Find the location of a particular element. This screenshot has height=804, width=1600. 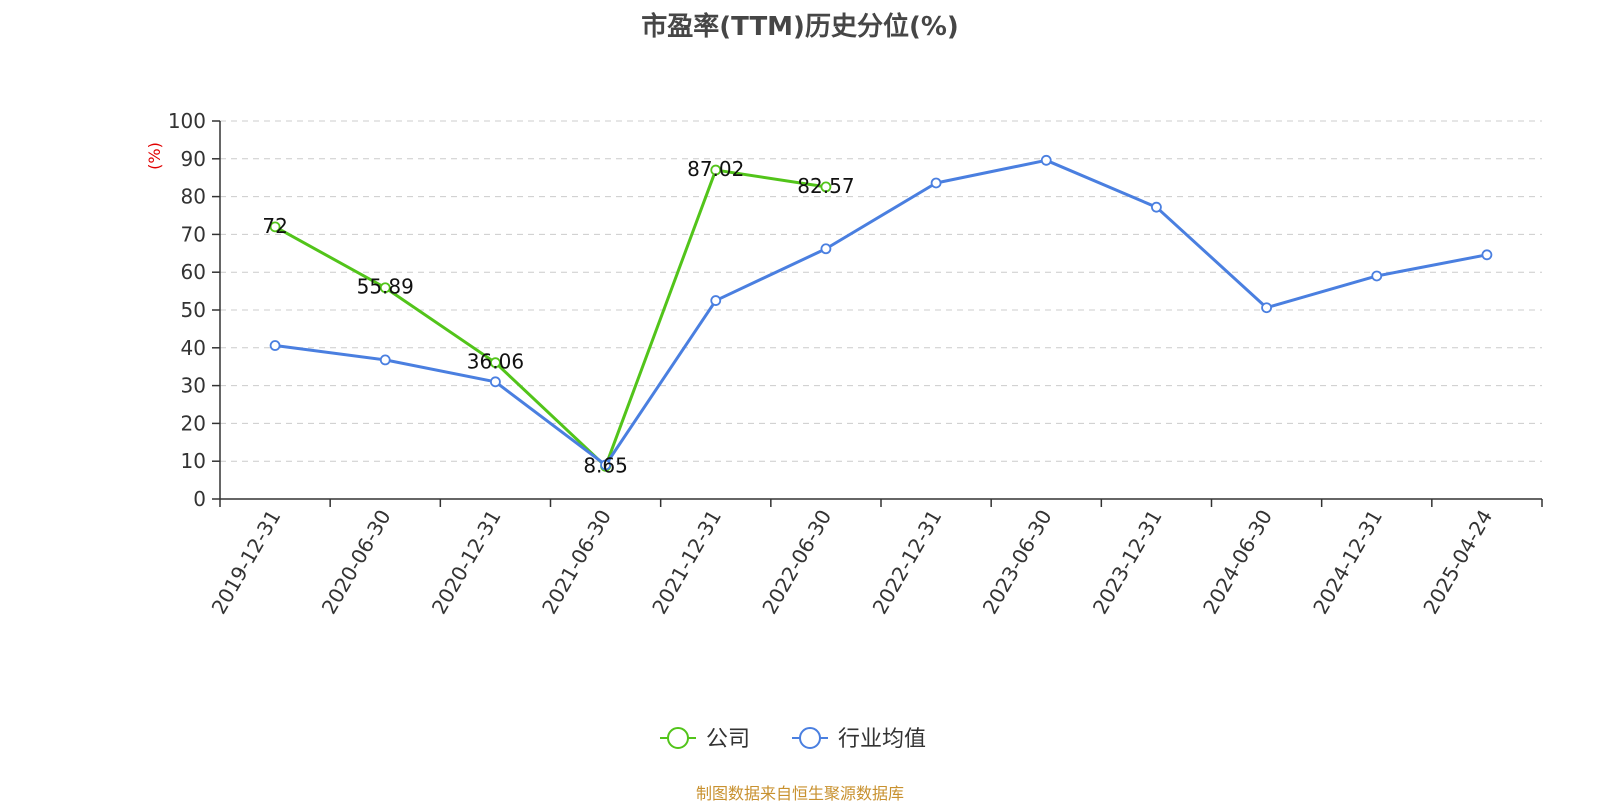

y-tick-label: 50 is located at coordinates (193, 310).